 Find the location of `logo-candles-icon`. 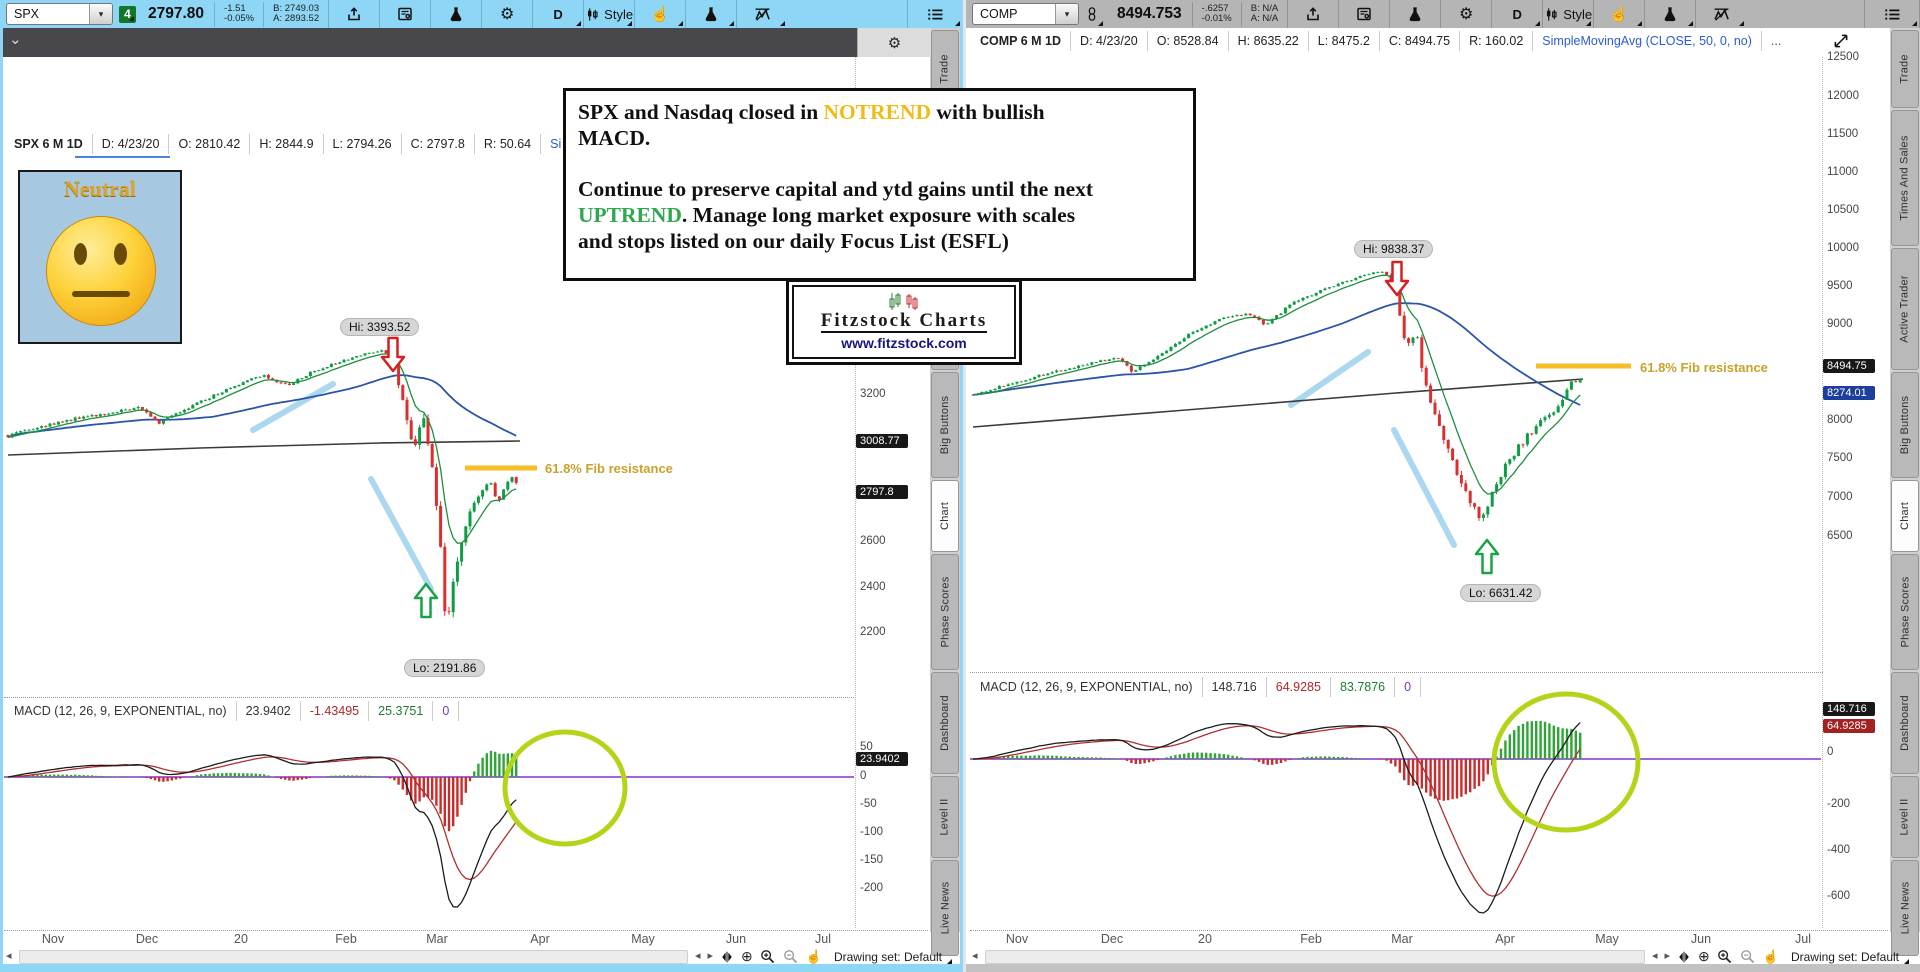

logo-candles-icon is located at coordinates (903, 301).